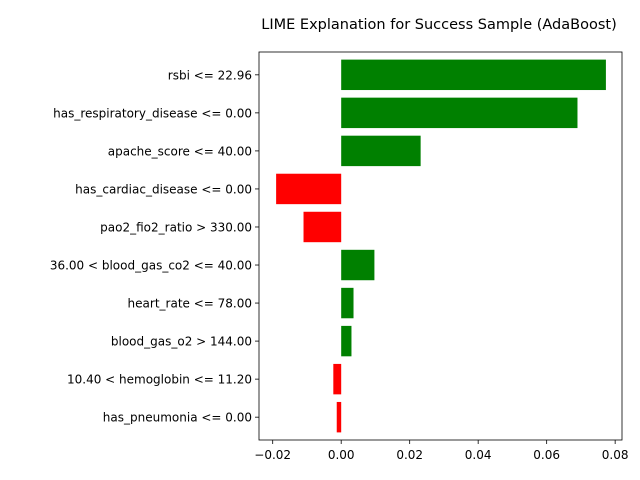  I want to click on x-tick-label: −0.02, so click(272, 455).